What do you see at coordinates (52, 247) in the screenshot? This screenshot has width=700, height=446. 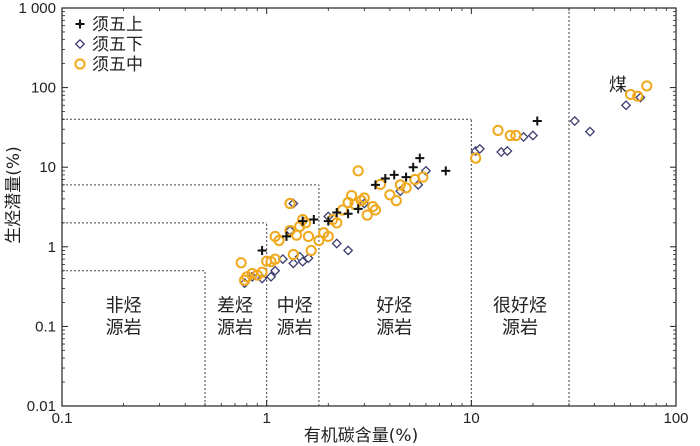 I see `y-tick-label: 1` at bounding box center [52, 247].